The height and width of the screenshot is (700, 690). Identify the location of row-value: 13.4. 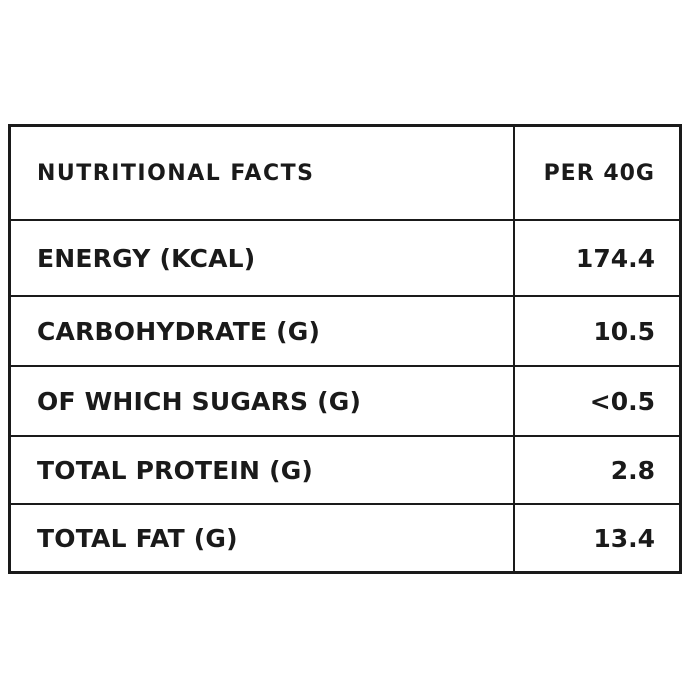
(624, 538).